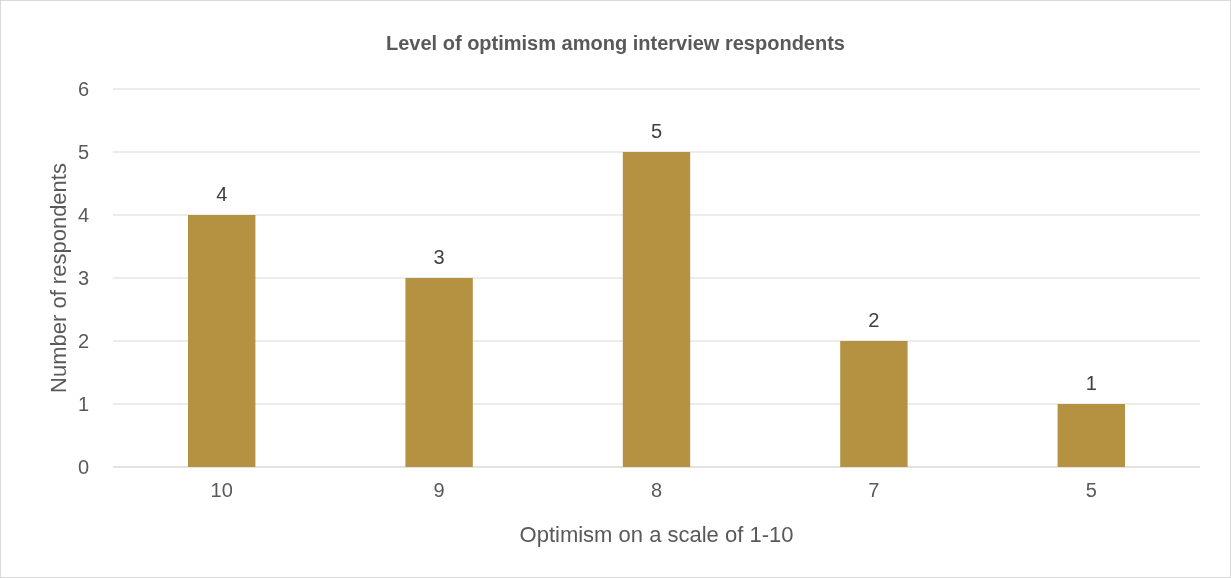 Image resolution: width=1231 pixels, height=578 pixels. I want to click on x-axis-title: Optimism on a scale of 1-10, so click(656, 534).